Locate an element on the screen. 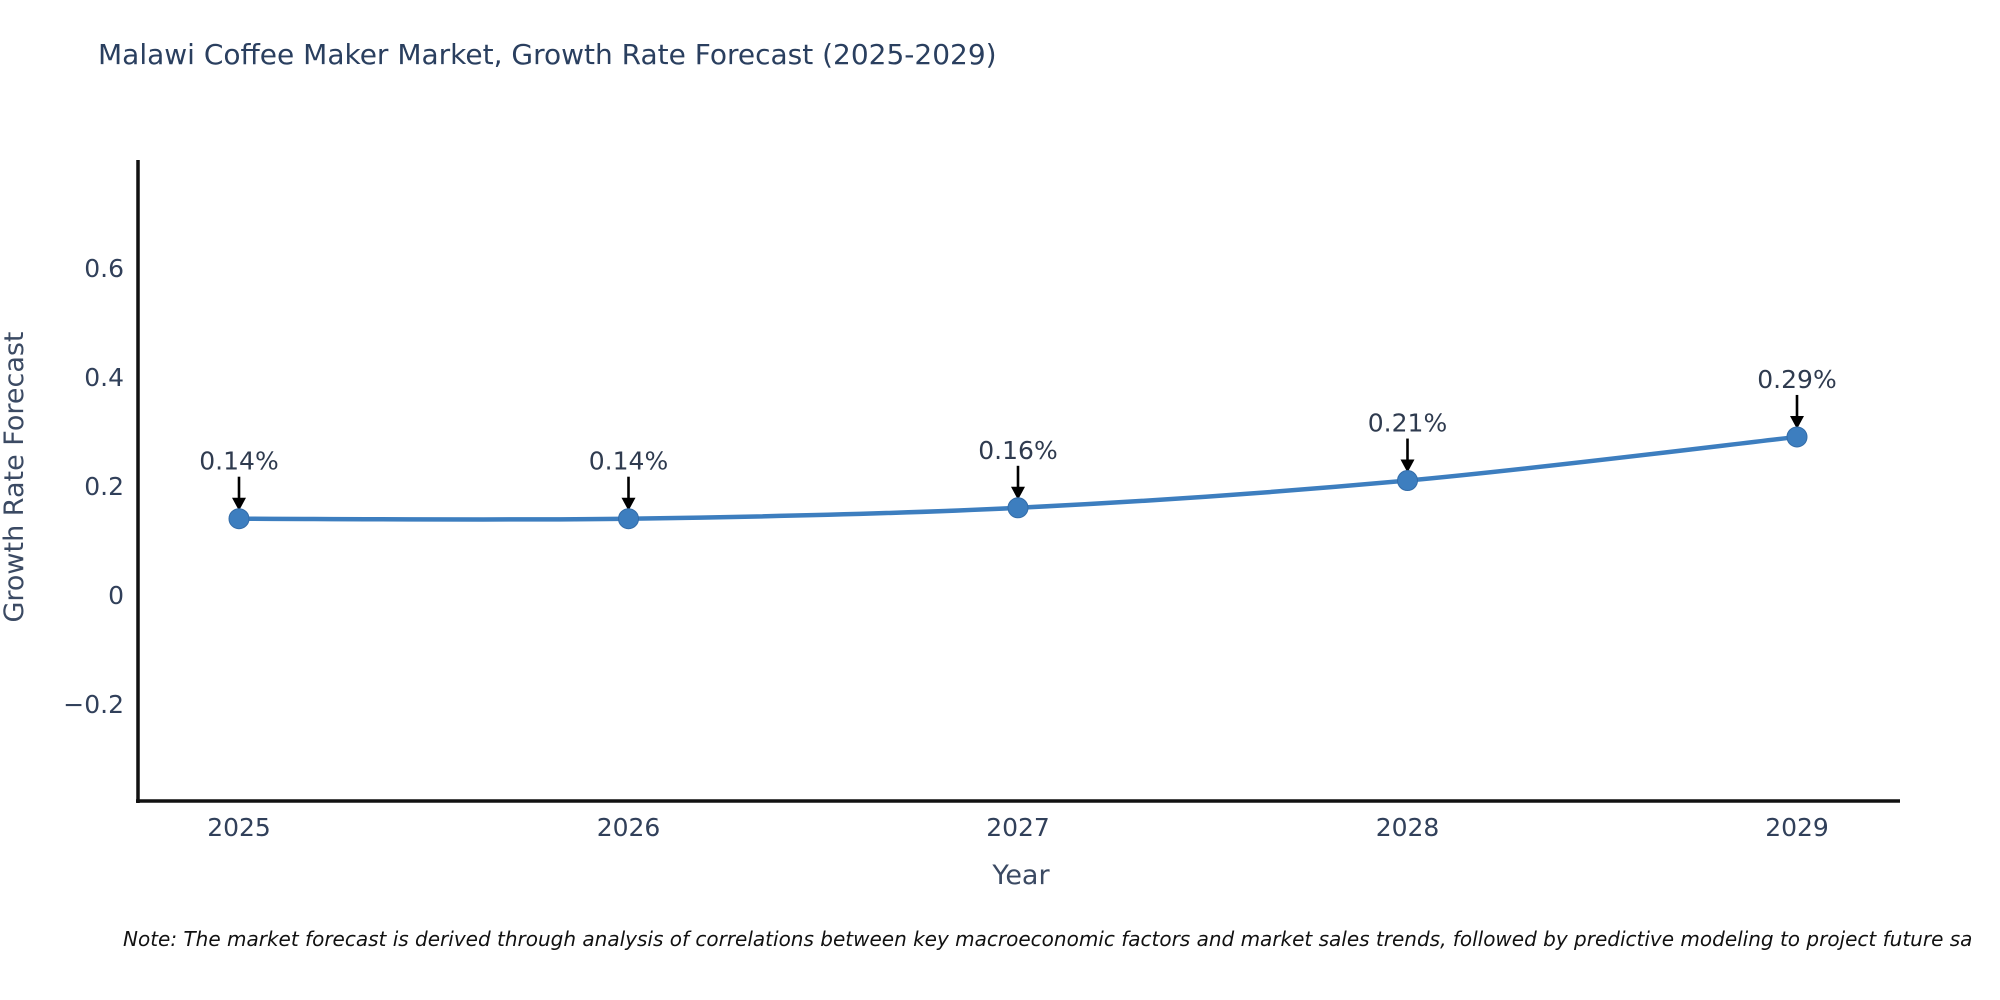 The height and width of the screenshot is (1000, 2000). x-tick-label: 2027 is located at coordinates (1018, 827).